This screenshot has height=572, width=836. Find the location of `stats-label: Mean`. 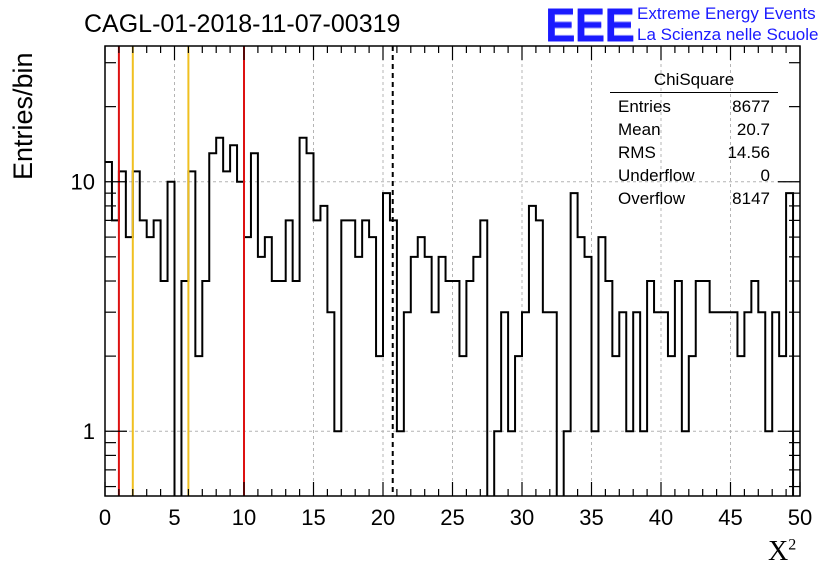

stats-label: Mean is located at coordinates (639, 129).